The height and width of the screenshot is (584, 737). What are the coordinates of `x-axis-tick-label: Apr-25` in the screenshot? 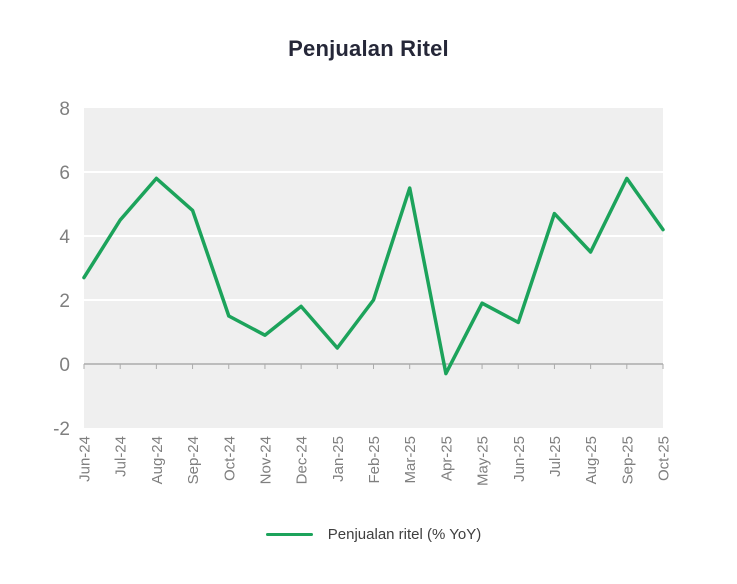 It's located at (446, 458).